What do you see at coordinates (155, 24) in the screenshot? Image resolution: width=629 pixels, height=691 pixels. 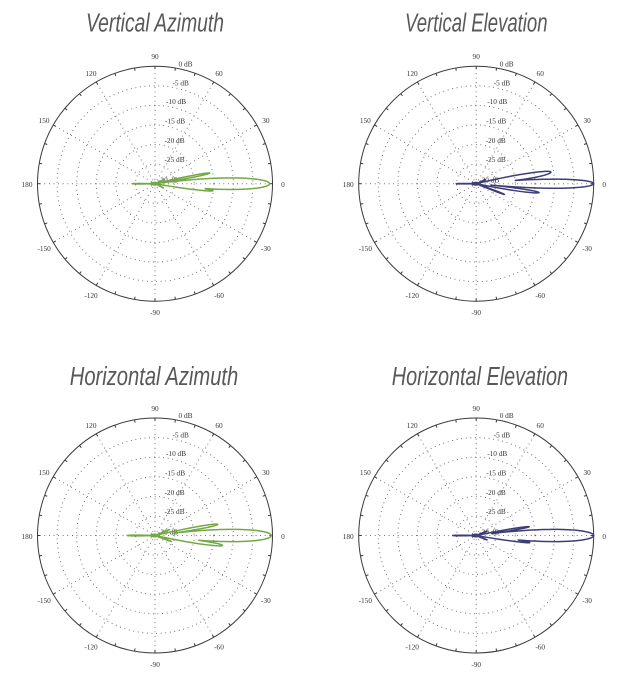 I see `svg-text: Vertical Azimuth` at bounding box center [155, 24].